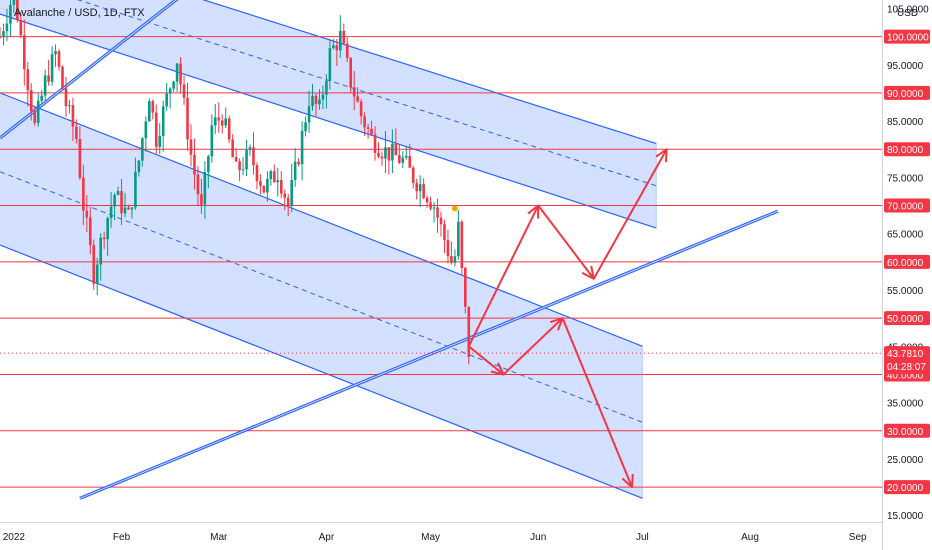  I want to click on level-tag-label: 60.0000, so click(905, 263).